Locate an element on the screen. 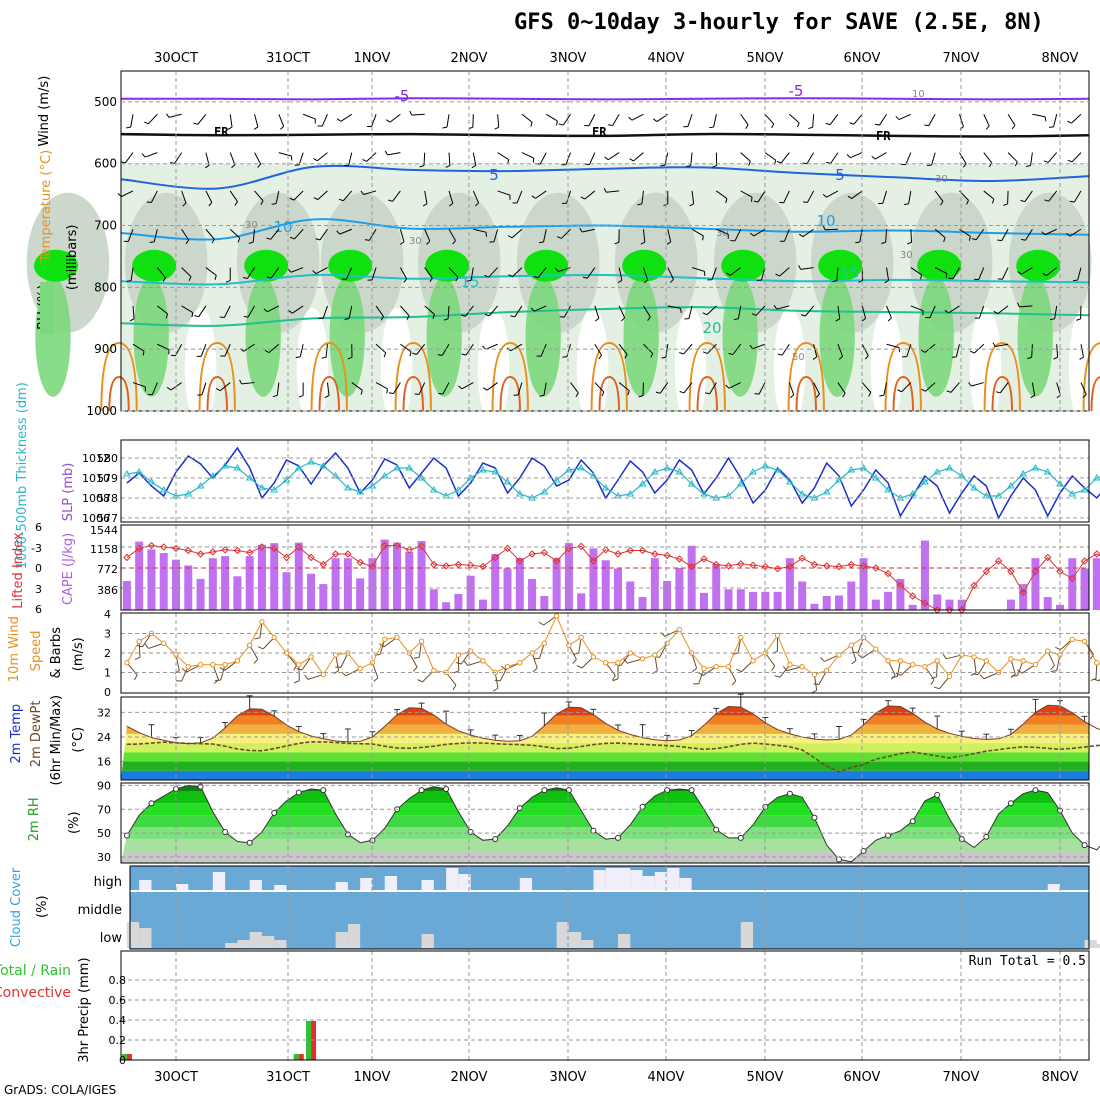 This screenshot has width=1100, height=1100. slp-tick: 1010 is located at coordinates (96, 478).